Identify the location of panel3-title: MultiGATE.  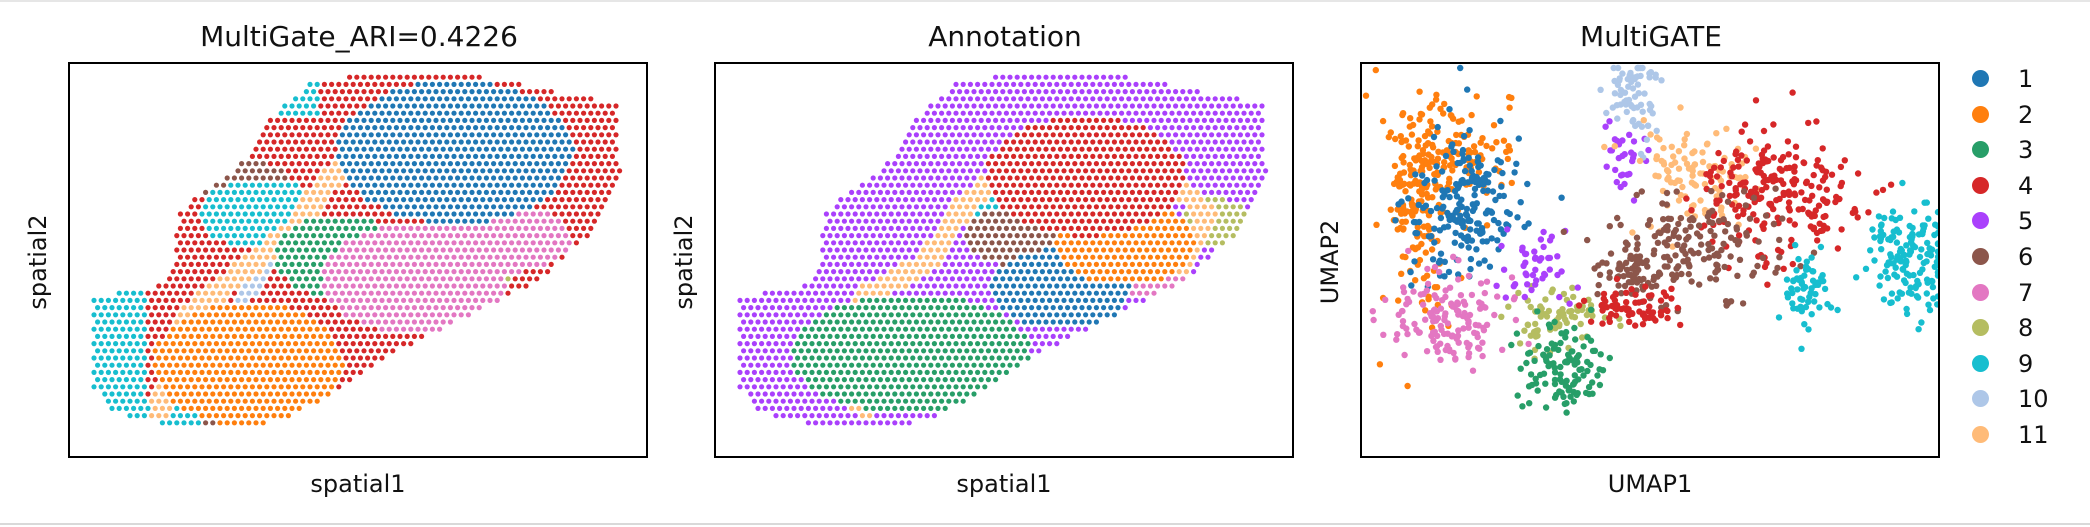
(1651, 36).